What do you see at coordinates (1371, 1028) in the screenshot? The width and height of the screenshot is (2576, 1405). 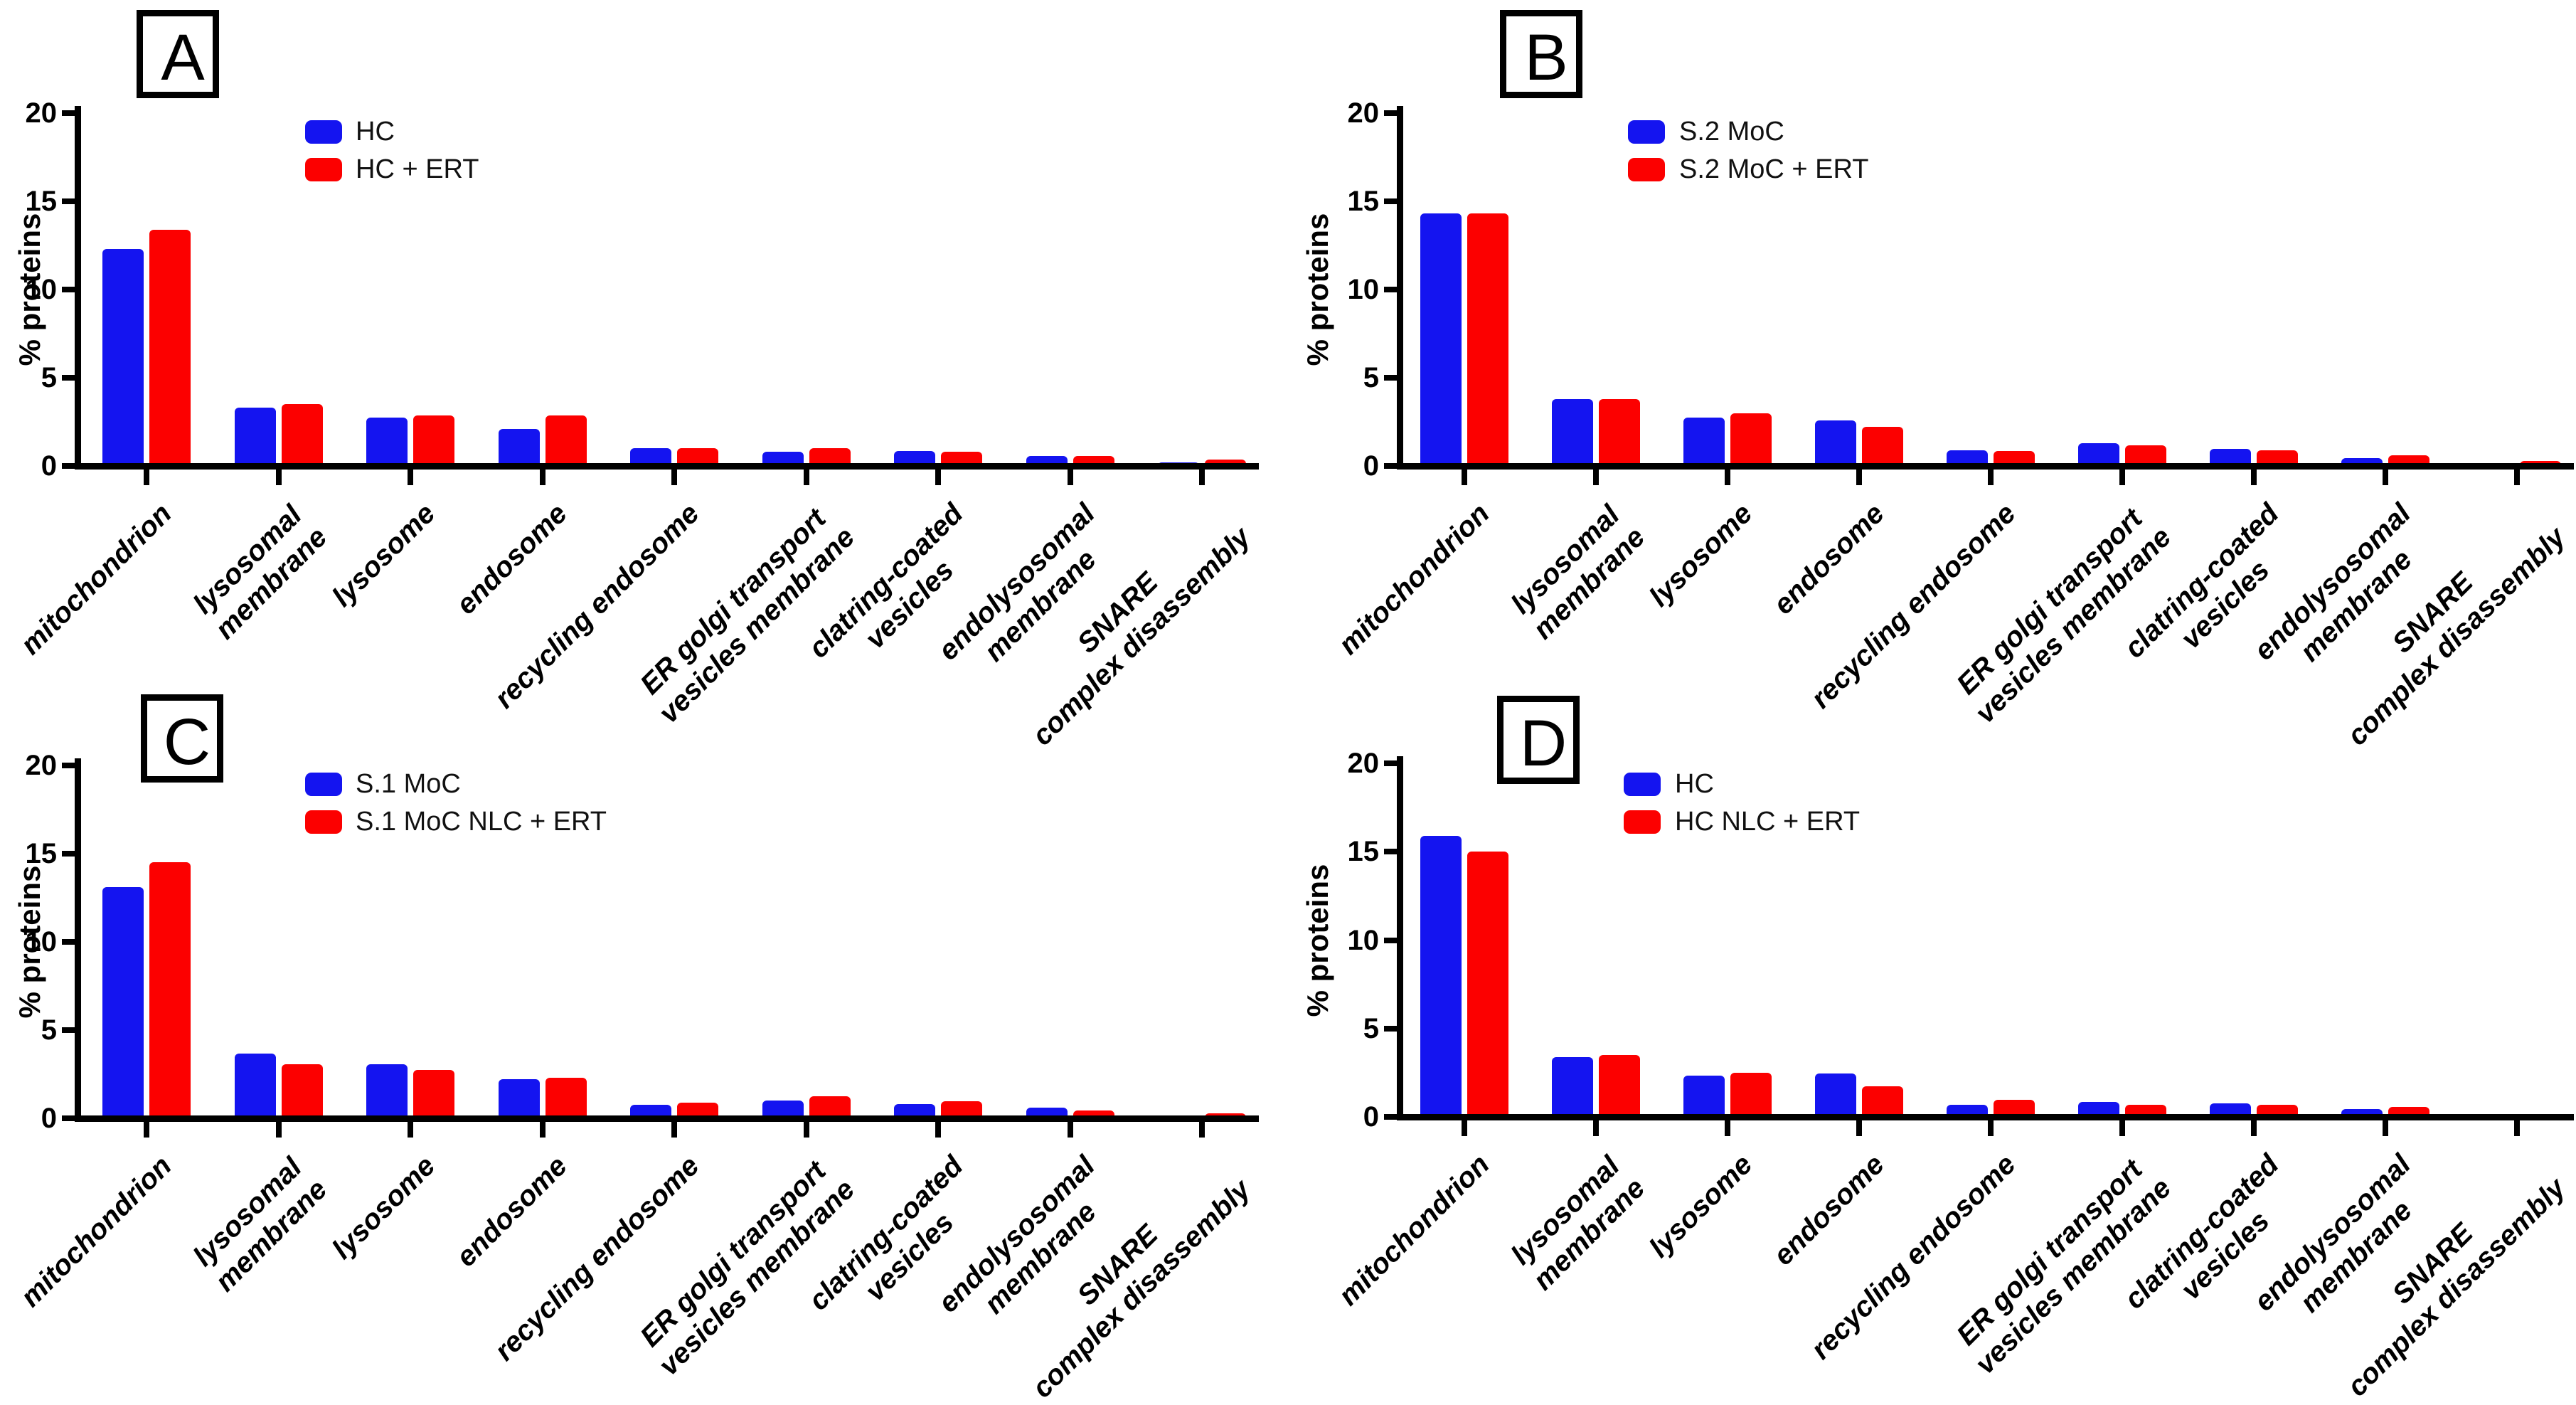 I see `panel-d-y-tick-label: 5` at bounding box center [1371, 1028].